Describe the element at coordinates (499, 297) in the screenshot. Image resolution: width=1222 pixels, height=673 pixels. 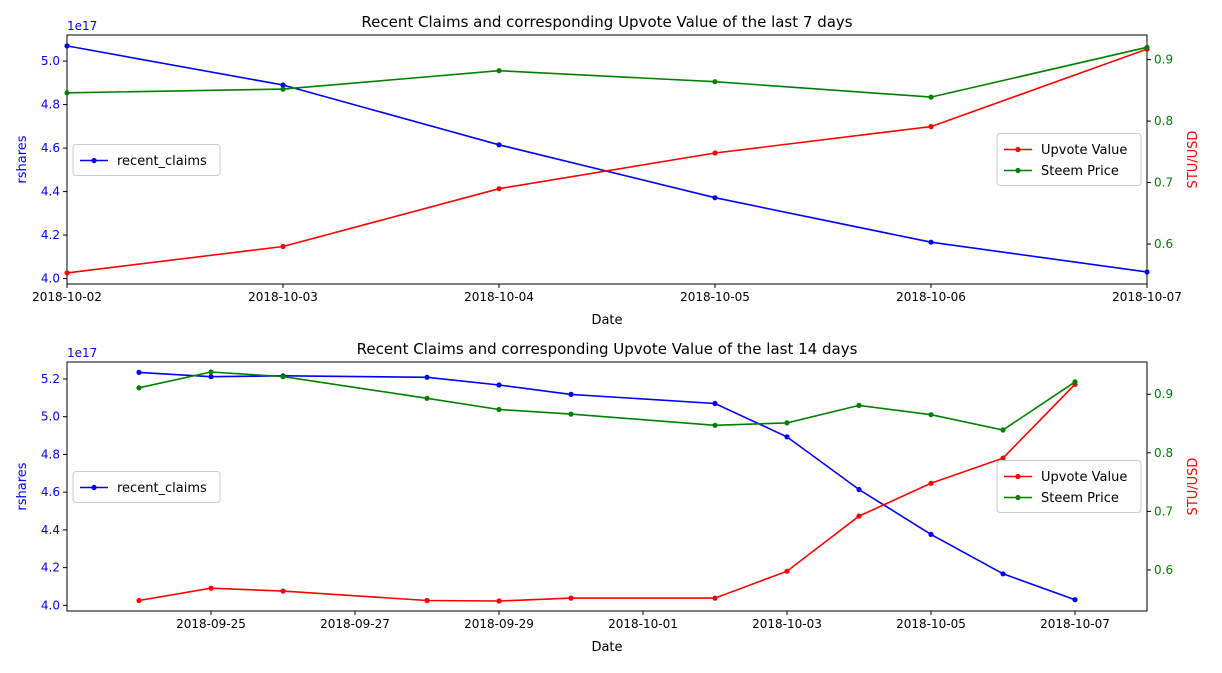
I see `x-tick-label: 2018-10-04` at that location.